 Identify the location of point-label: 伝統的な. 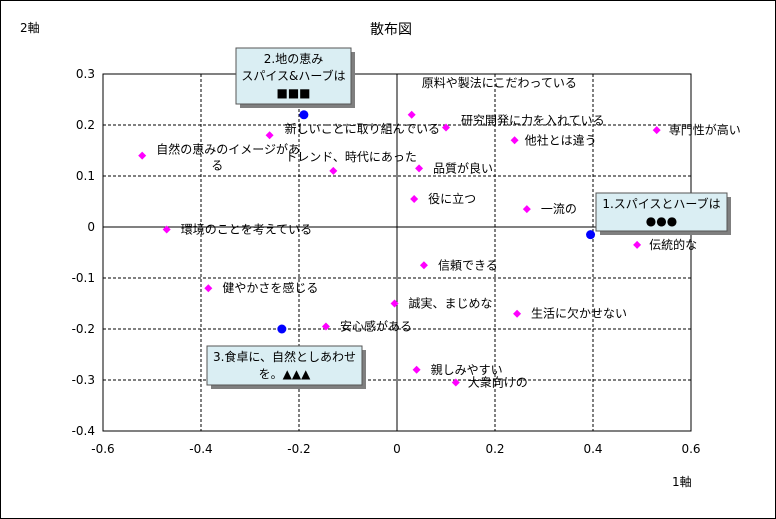
(673, 244).